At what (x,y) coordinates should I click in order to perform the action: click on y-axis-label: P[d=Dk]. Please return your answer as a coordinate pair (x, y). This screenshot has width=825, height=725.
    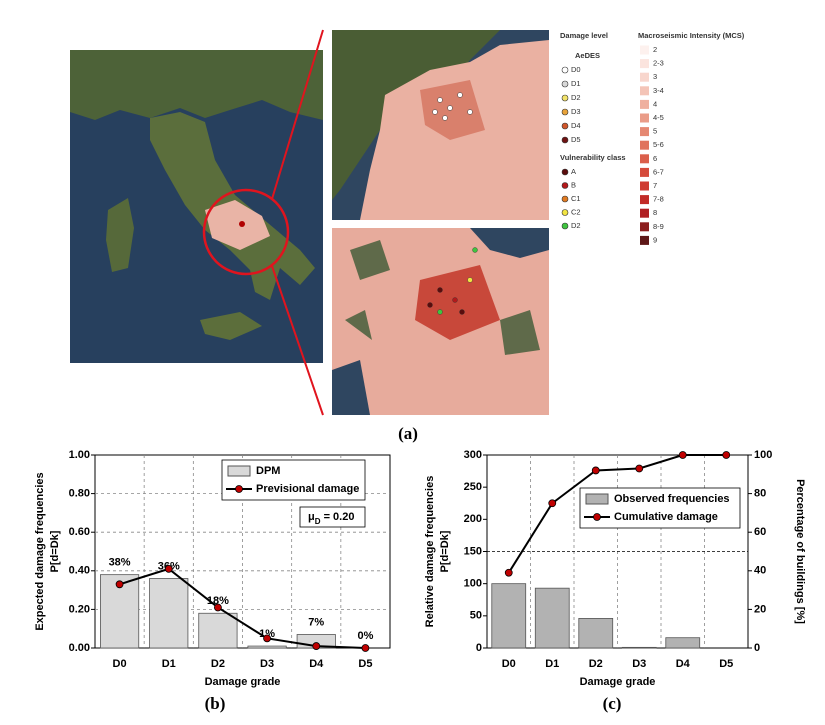
    Looking at the image, I should click on (55, 551).